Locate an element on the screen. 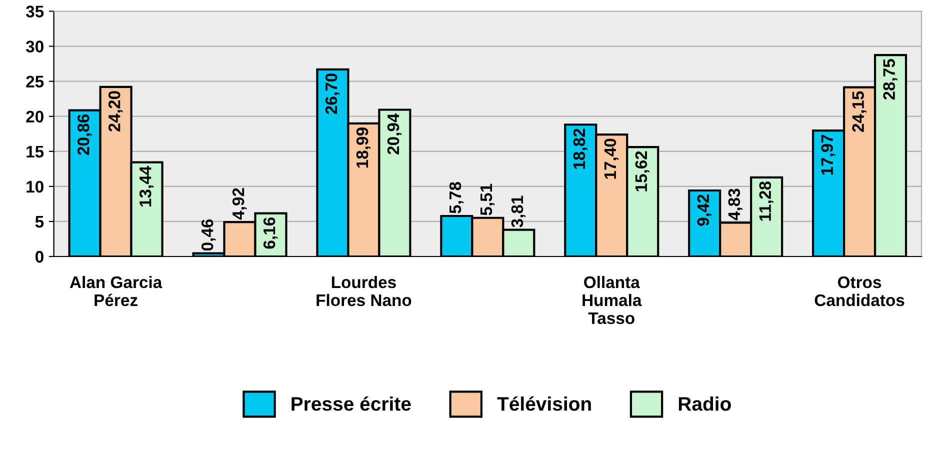  data-label: 3,81 is located at coordinates (518, 212).